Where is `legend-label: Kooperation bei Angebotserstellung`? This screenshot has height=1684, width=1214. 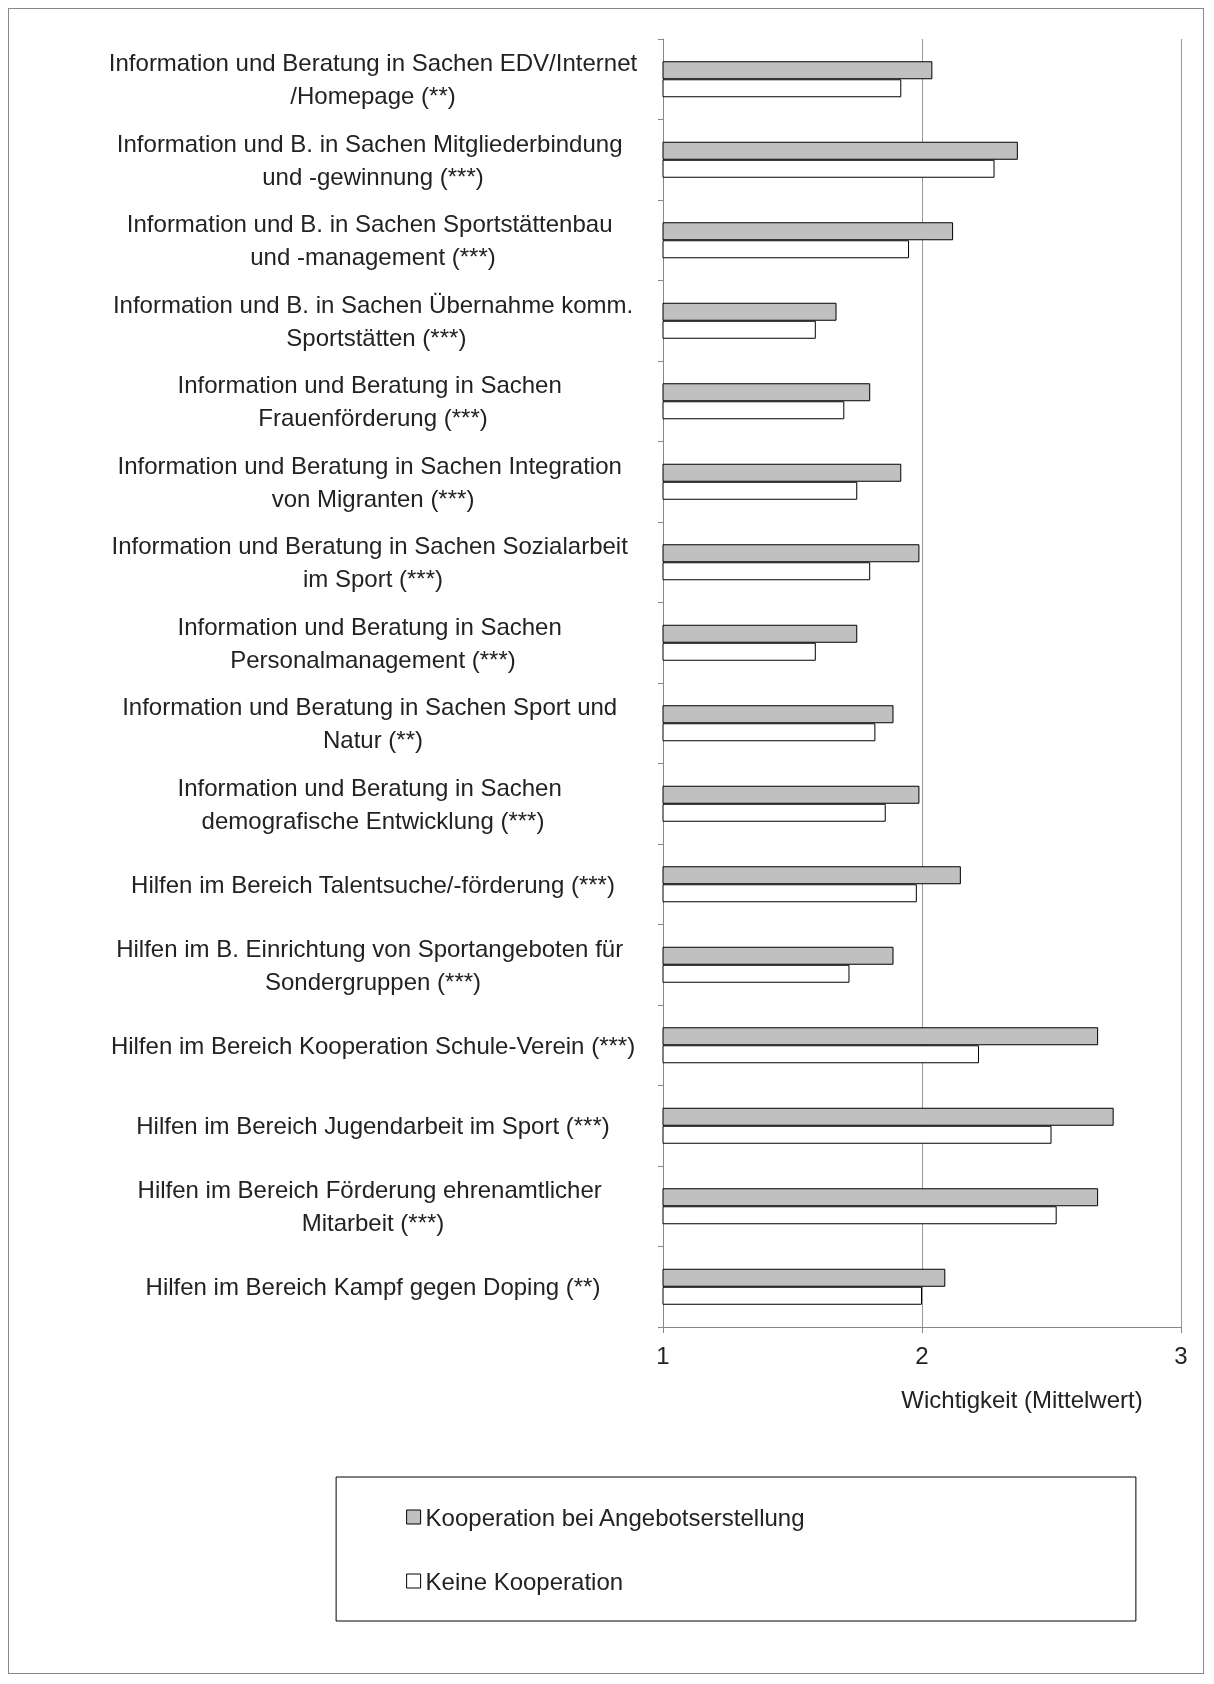 legend-label: Kooperation bei Angebotserstellung is located at coordinates (615, 1517).